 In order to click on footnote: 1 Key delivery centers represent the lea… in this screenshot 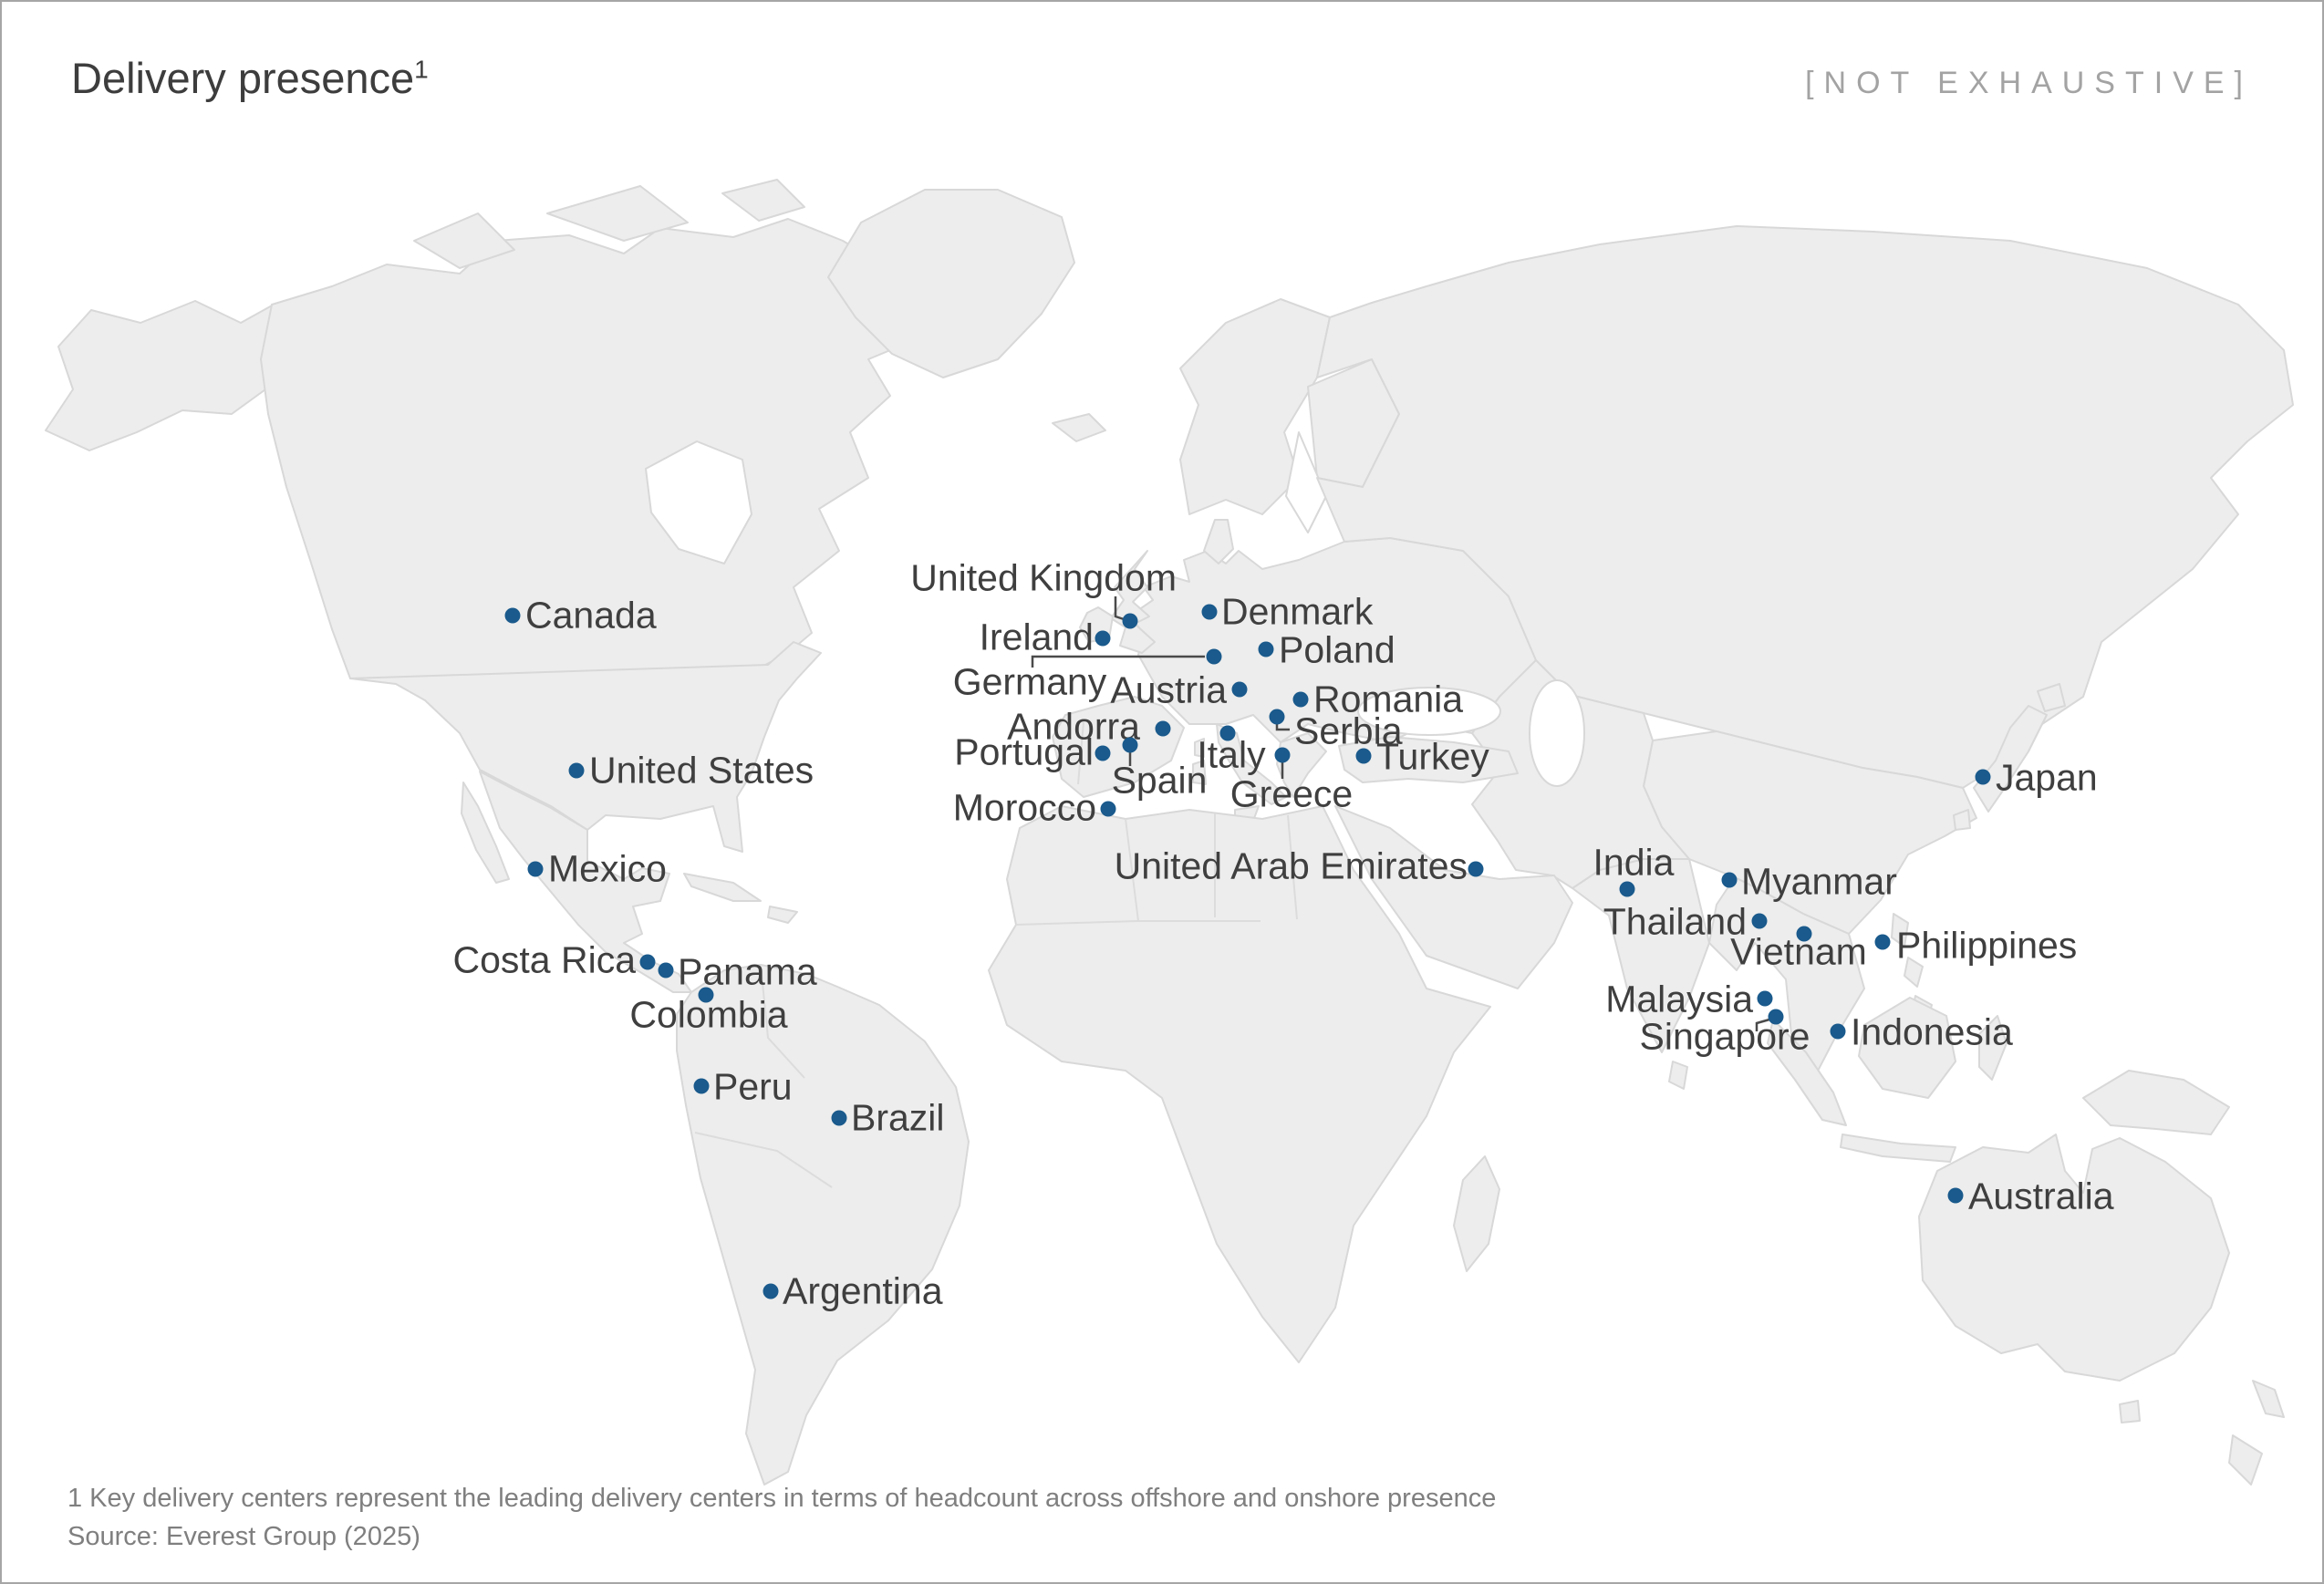, I will do `click(782, 1499)`.